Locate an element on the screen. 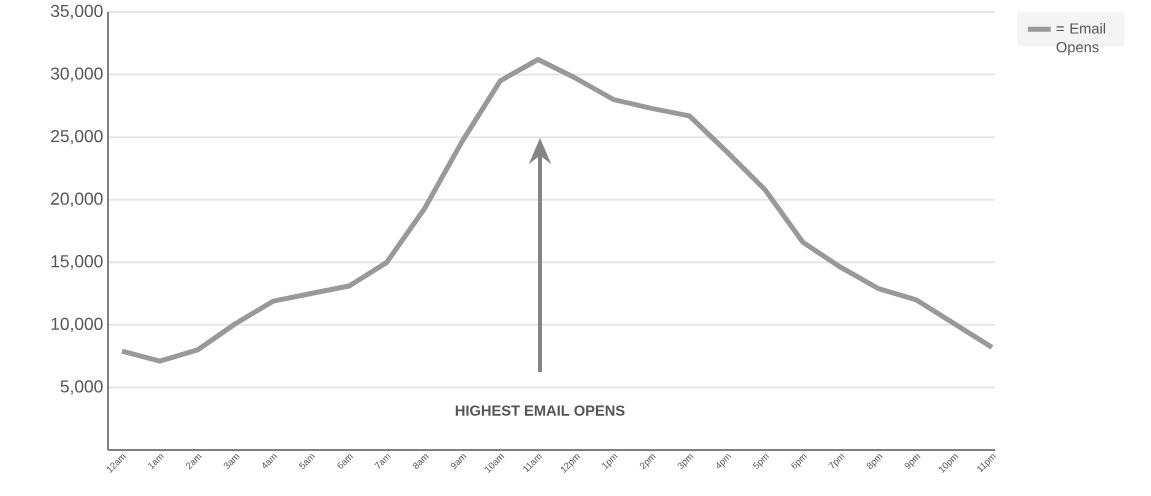  annotation: HIGHEST EMAIL OPENS is located at coordinates (540, 410).